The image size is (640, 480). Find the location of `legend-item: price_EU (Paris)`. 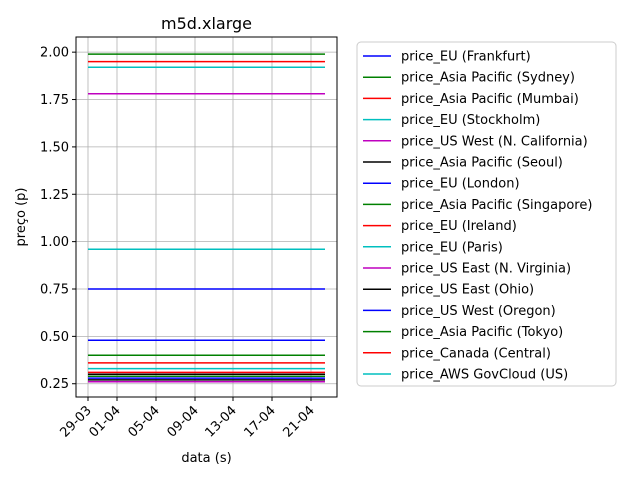

legend-item: price_EU (Paris) is located at coordinates (433, 247).